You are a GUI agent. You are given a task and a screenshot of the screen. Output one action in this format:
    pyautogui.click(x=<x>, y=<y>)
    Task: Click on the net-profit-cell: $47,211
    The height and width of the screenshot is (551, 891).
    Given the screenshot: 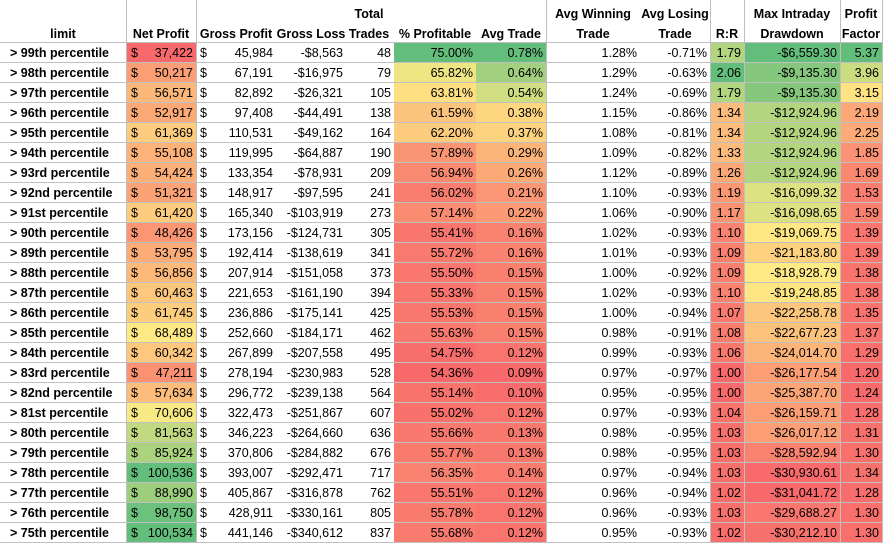 What is the action you would take?
    pyautogui.click(x=161, y=373)
    